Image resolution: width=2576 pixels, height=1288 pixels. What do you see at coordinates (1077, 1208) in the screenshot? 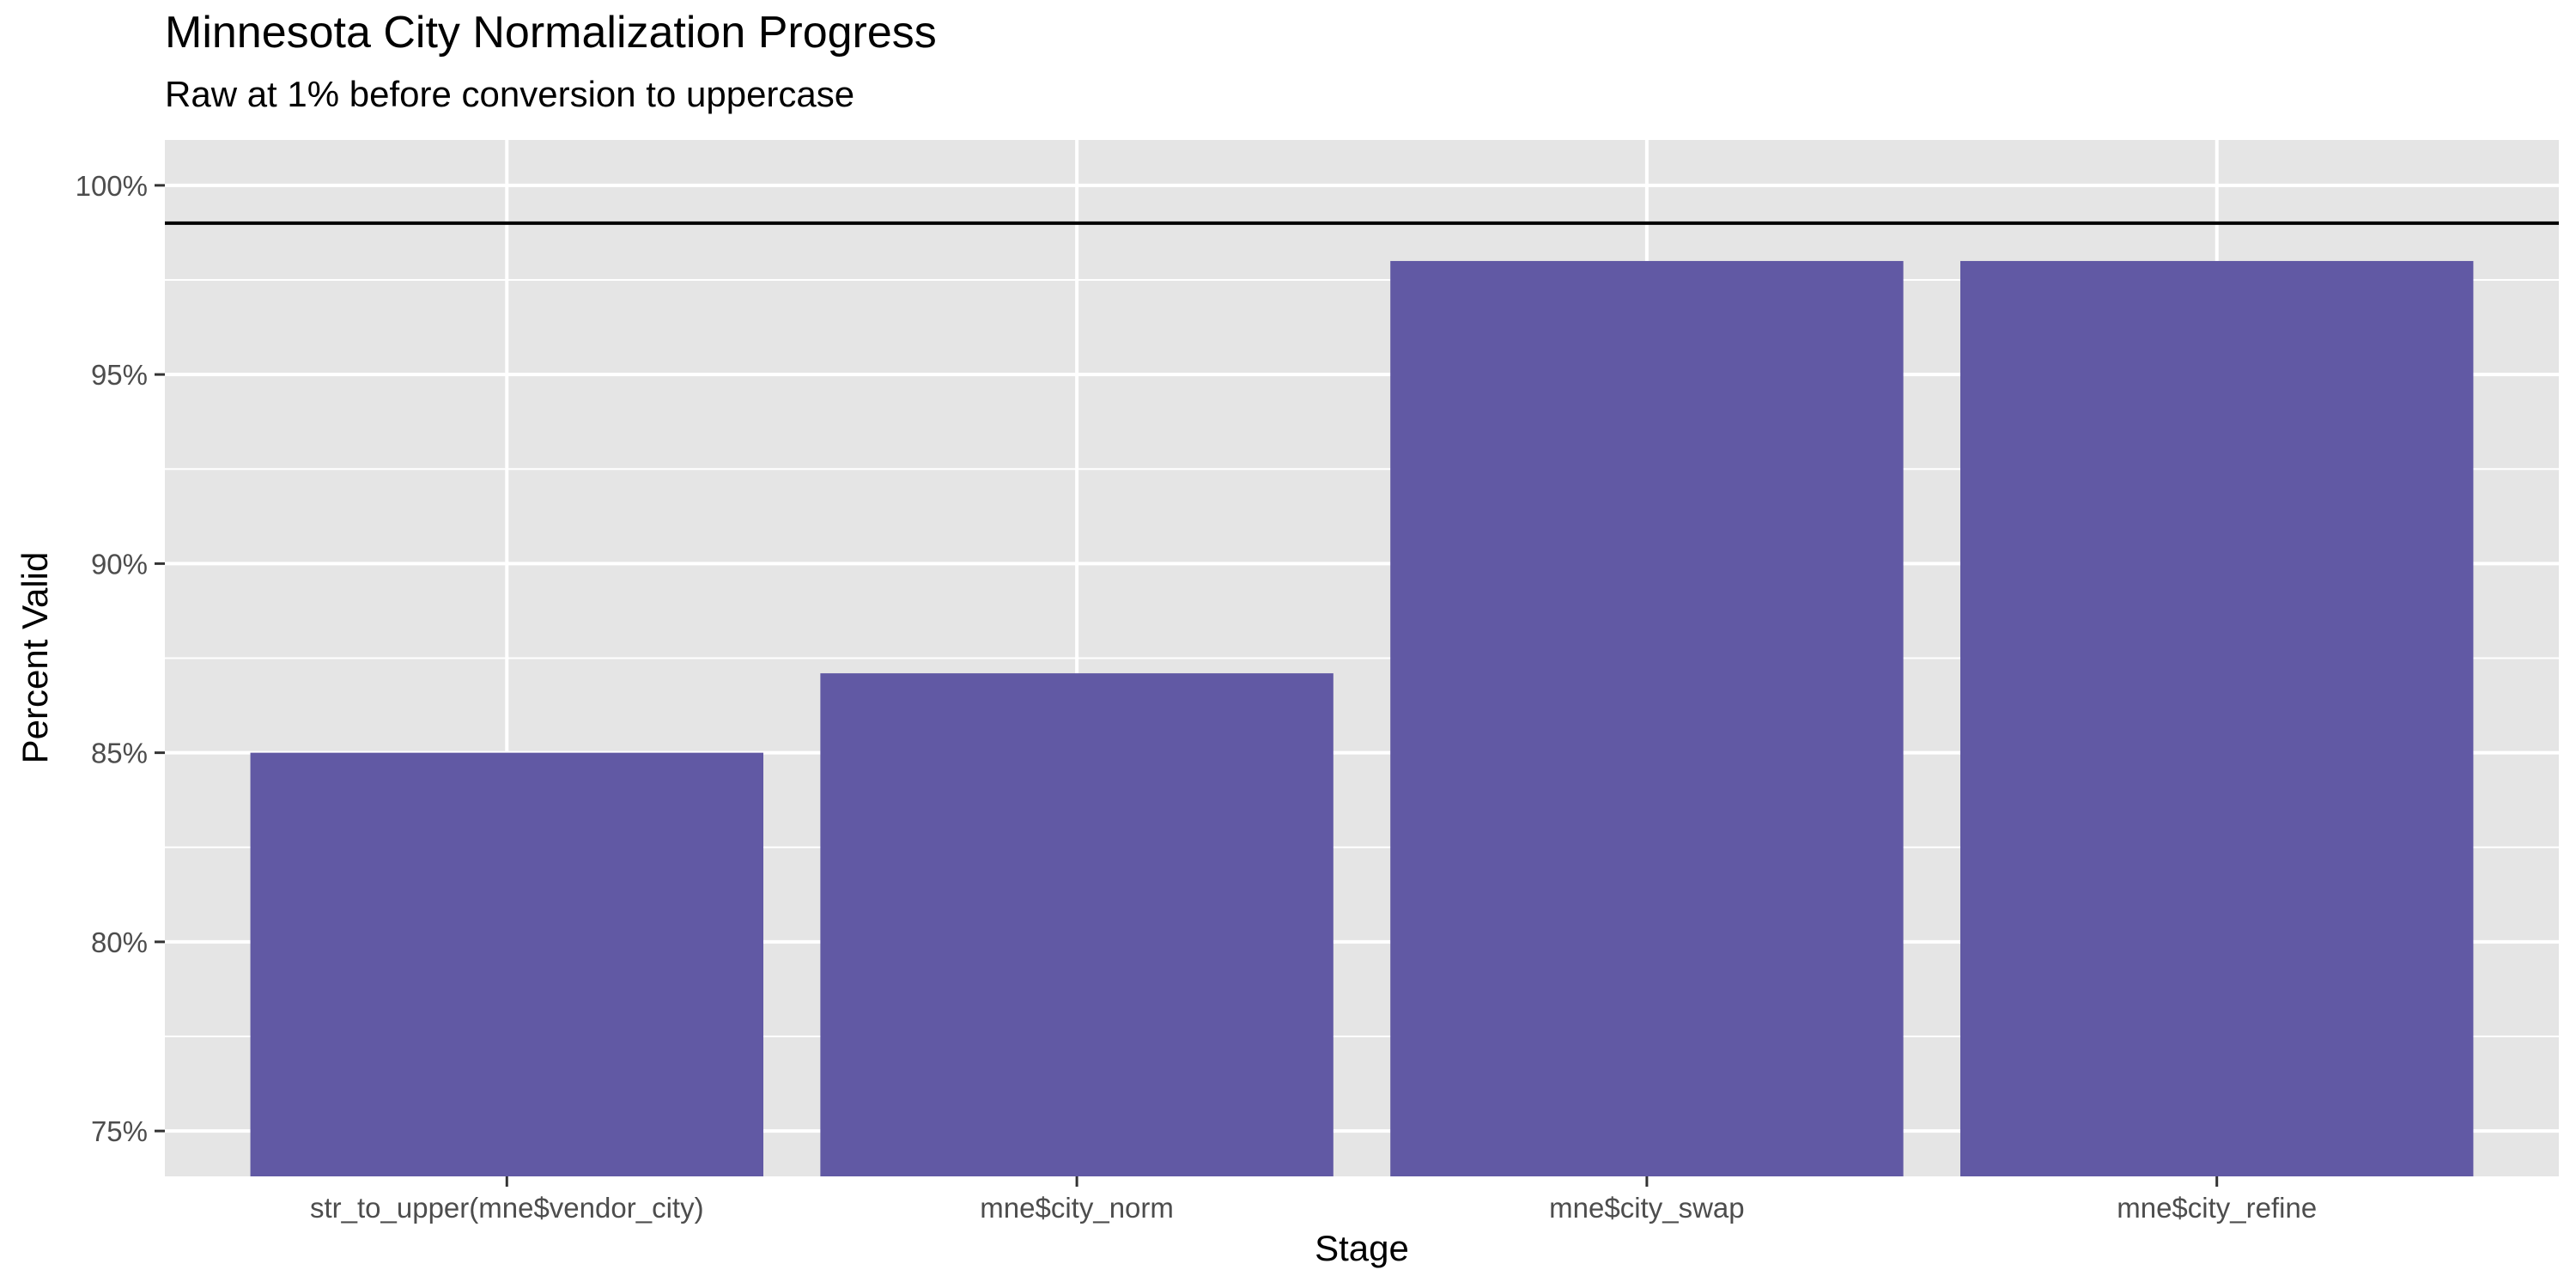
I see `x-tick-label: mne$city_norm` at bounding box center [1077, 1208].